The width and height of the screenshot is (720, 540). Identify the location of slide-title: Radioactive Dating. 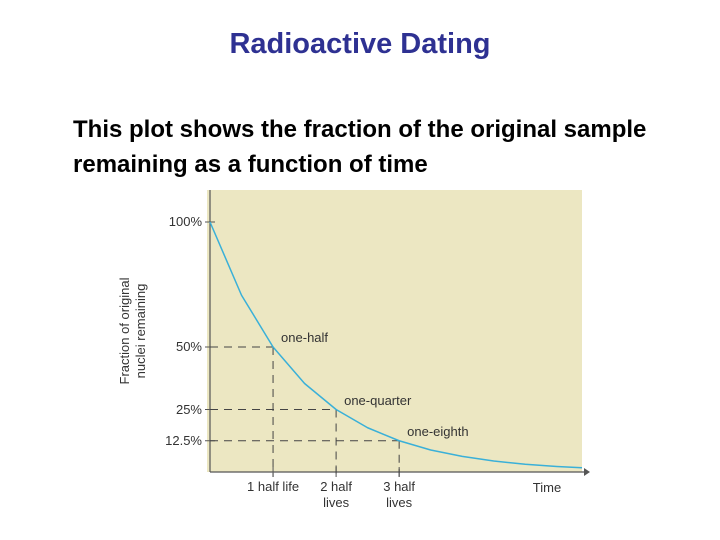
(360, 44).